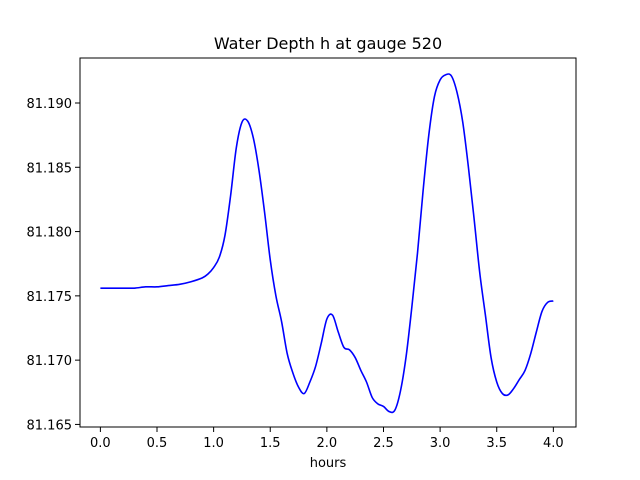 Image resolution: width=640 pixels, height=480 pixels. Describe the element at coordinates (328, 463) in the screenshot. I see `x-axis-label: hours` at that location.